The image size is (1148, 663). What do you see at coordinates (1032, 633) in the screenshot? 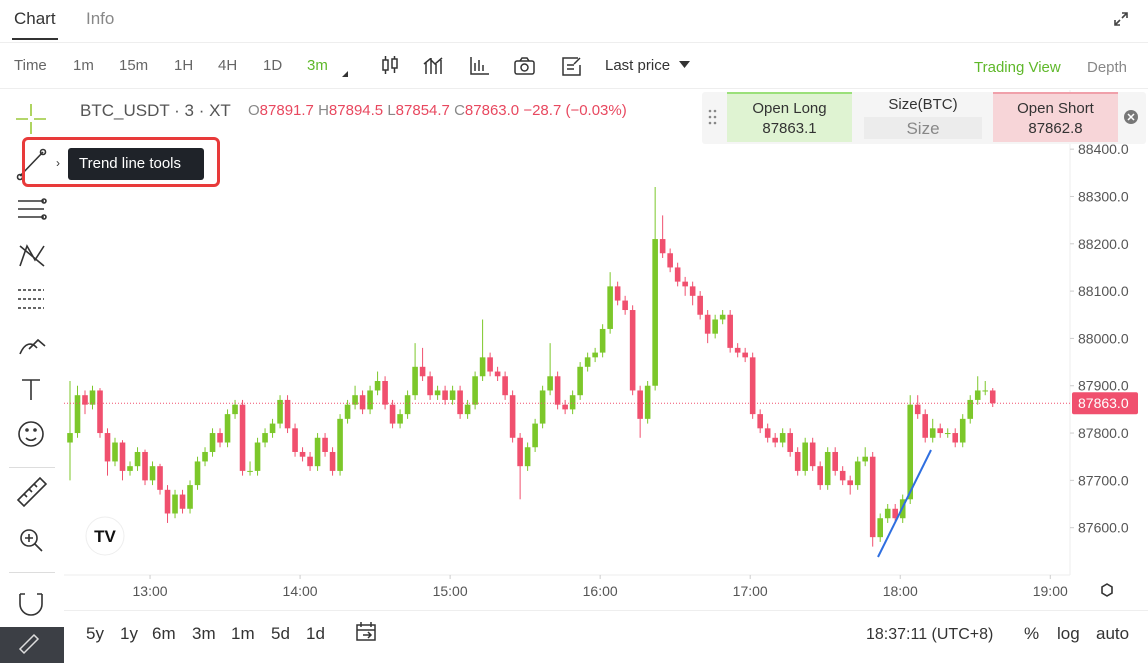
I see `scale-option: %` at bounding box center [1032, 633].